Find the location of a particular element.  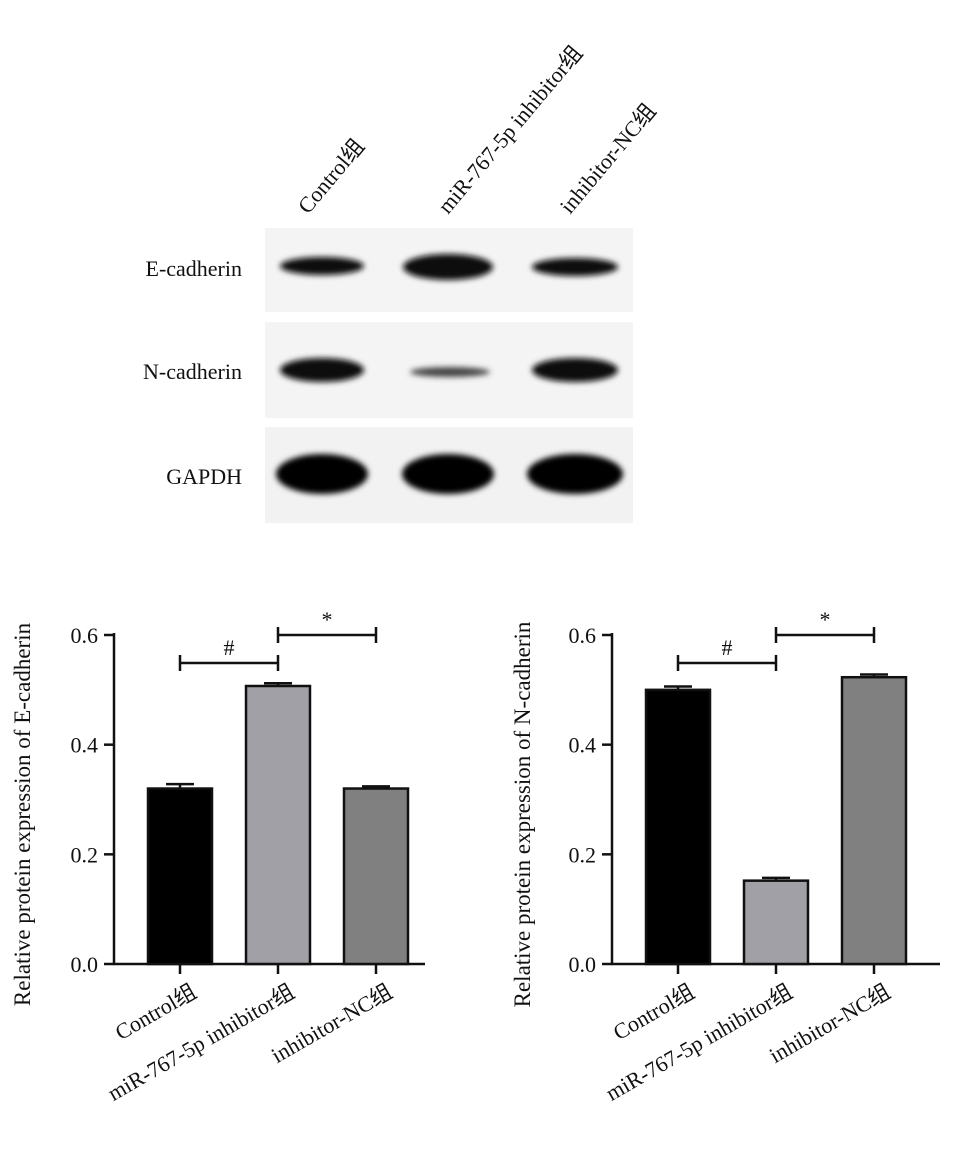

lane-label: Control组 is located at coordinates (331, 176).